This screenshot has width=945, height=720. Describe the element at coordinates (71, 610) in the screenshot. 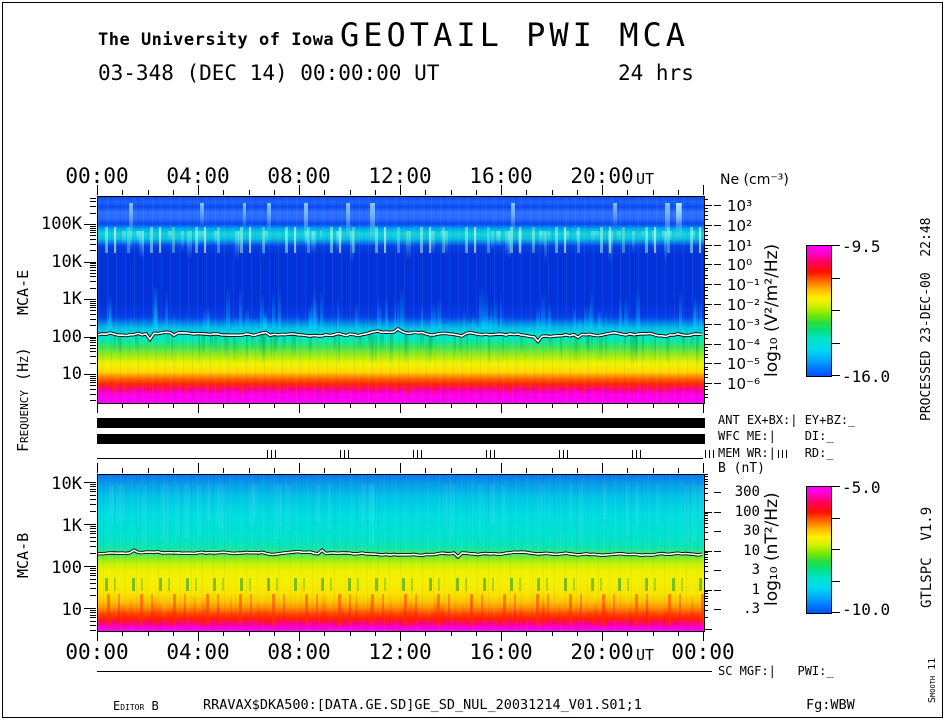

I see `mca-b-freq-tick-10: 10` at that location.